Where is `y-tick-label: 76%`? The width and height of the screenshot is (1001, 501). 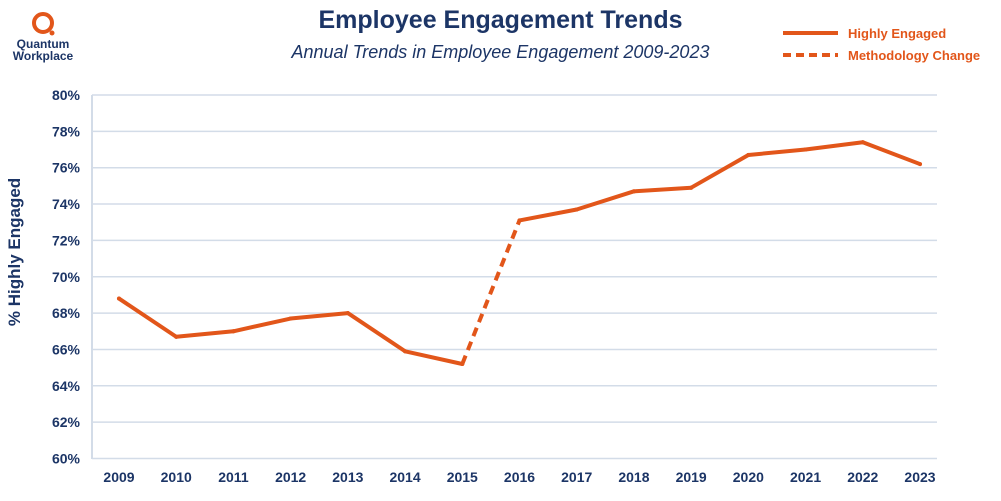 y-tick-label: 76% is located at coordinates (66, 168).